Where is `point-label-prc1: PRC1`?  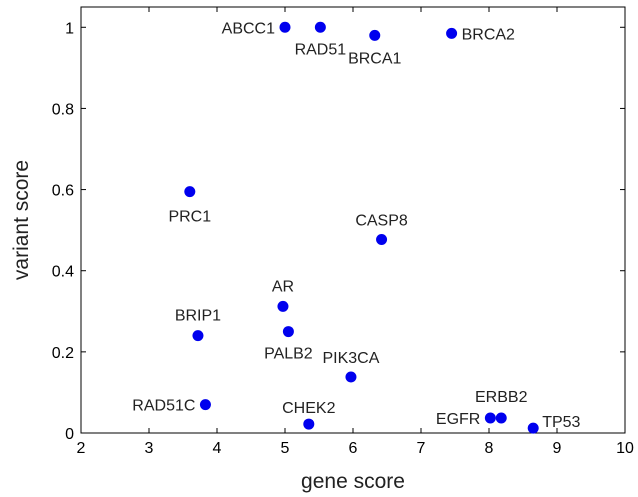 point-label-prc1: PRC1 is located at coordinates (189, 217).